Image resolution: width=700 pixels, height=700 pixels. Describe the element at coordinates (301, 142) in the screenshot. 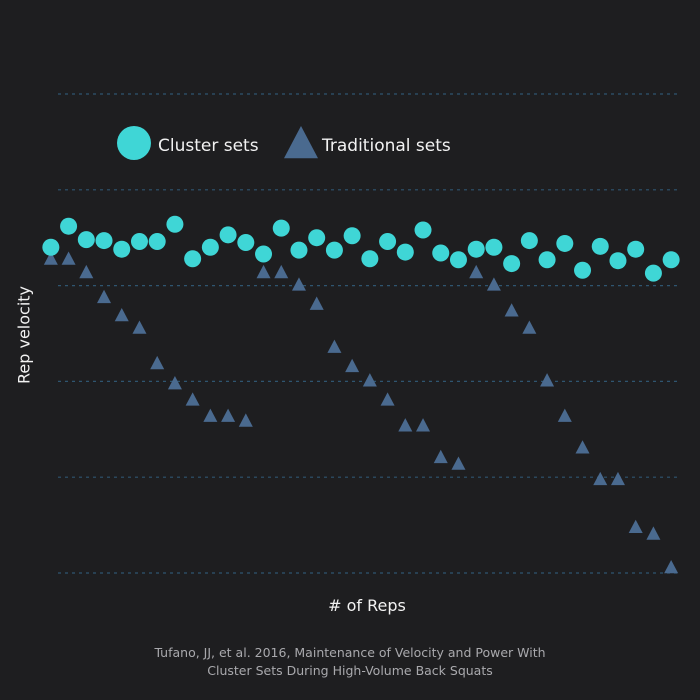

I see `legend-marker-traditional` at that location.